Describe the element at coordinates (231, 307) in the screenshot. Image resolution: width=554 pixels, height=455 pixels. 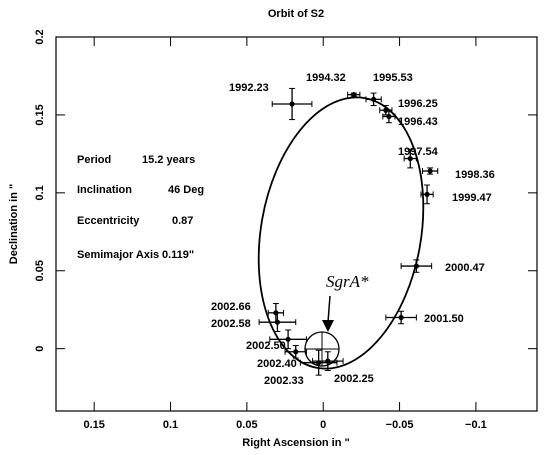
I see `point-label: 2002.66` at that location.